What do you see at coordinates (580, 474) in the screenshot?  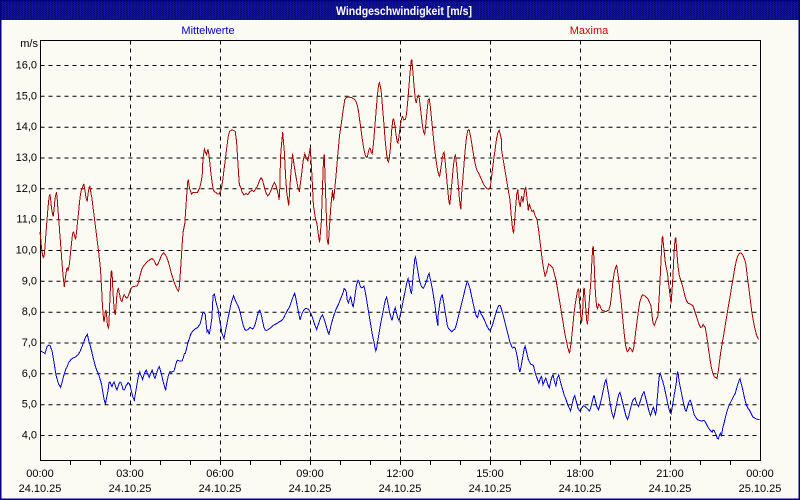 I see `svg-text: 18:00` at bounding box center [580, 474].